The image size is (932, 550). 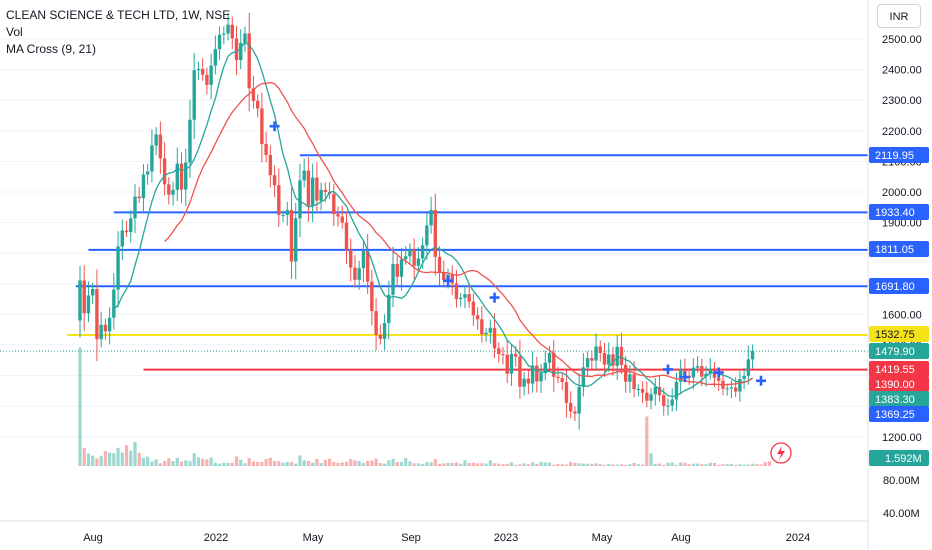 What do you see at coordinates (902, 438) in the screenshot?
I see `price-axis-label: 1200.00` at bounding box center [902, 438].